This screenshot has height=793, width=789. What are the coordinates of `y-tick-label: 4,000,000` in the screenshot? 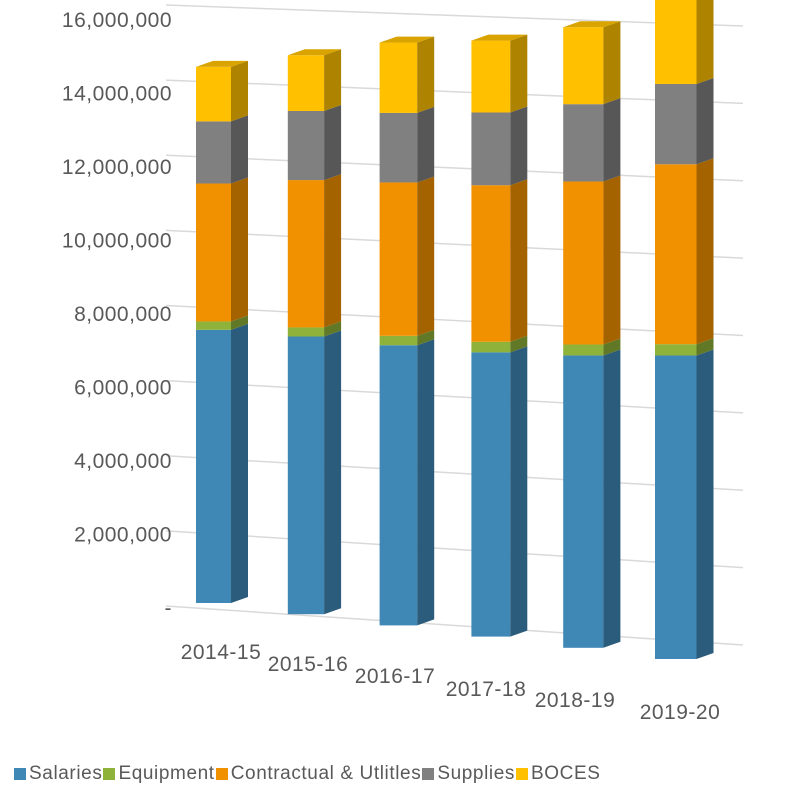 It's located at (123, 461).